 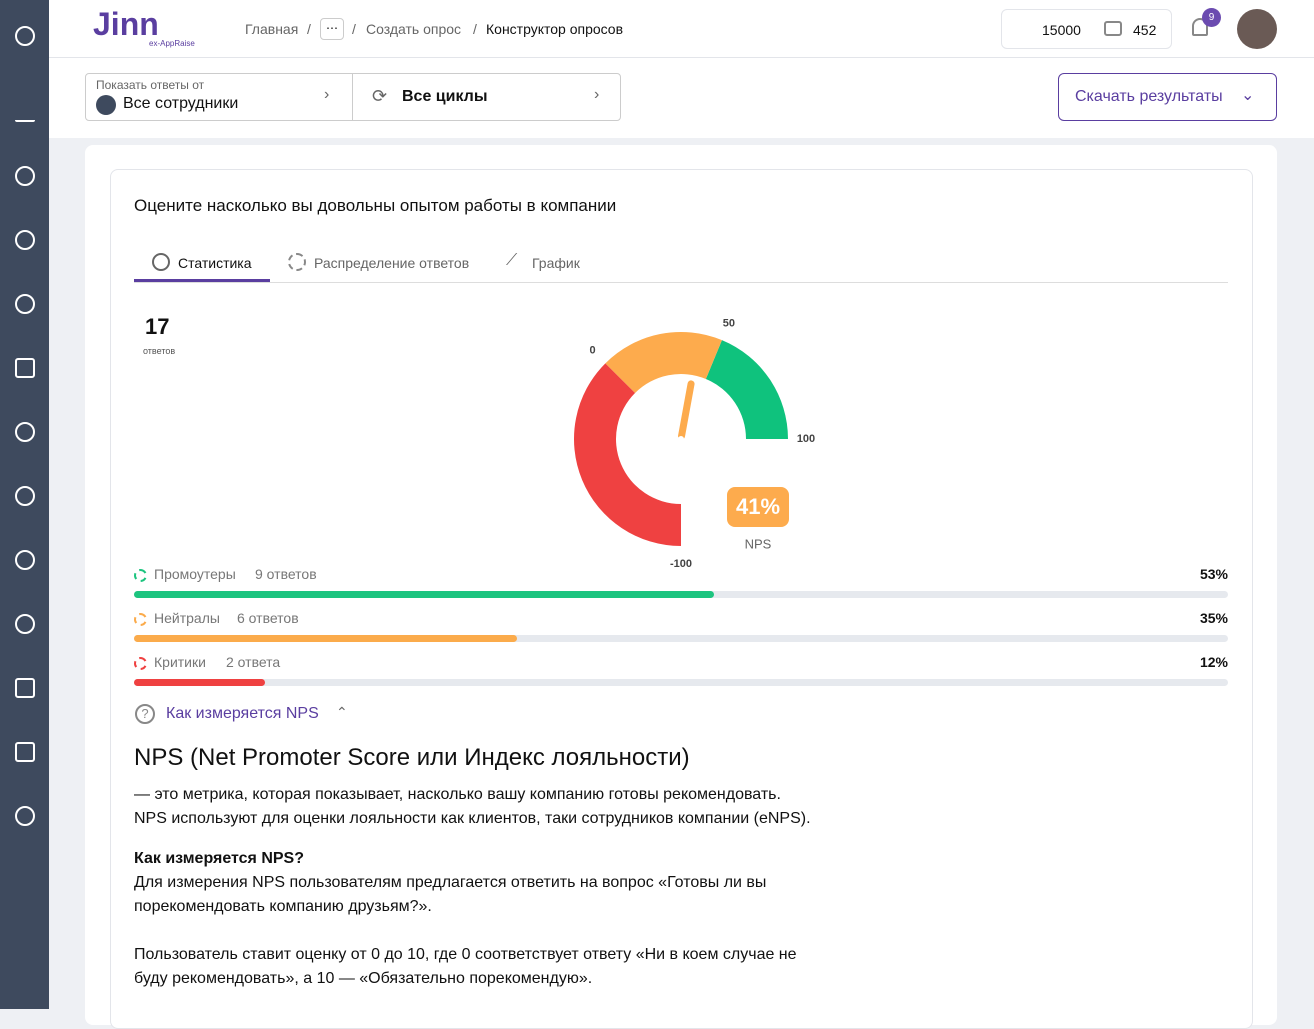 I want to click on nav-goals, so click(x=25, y=624).